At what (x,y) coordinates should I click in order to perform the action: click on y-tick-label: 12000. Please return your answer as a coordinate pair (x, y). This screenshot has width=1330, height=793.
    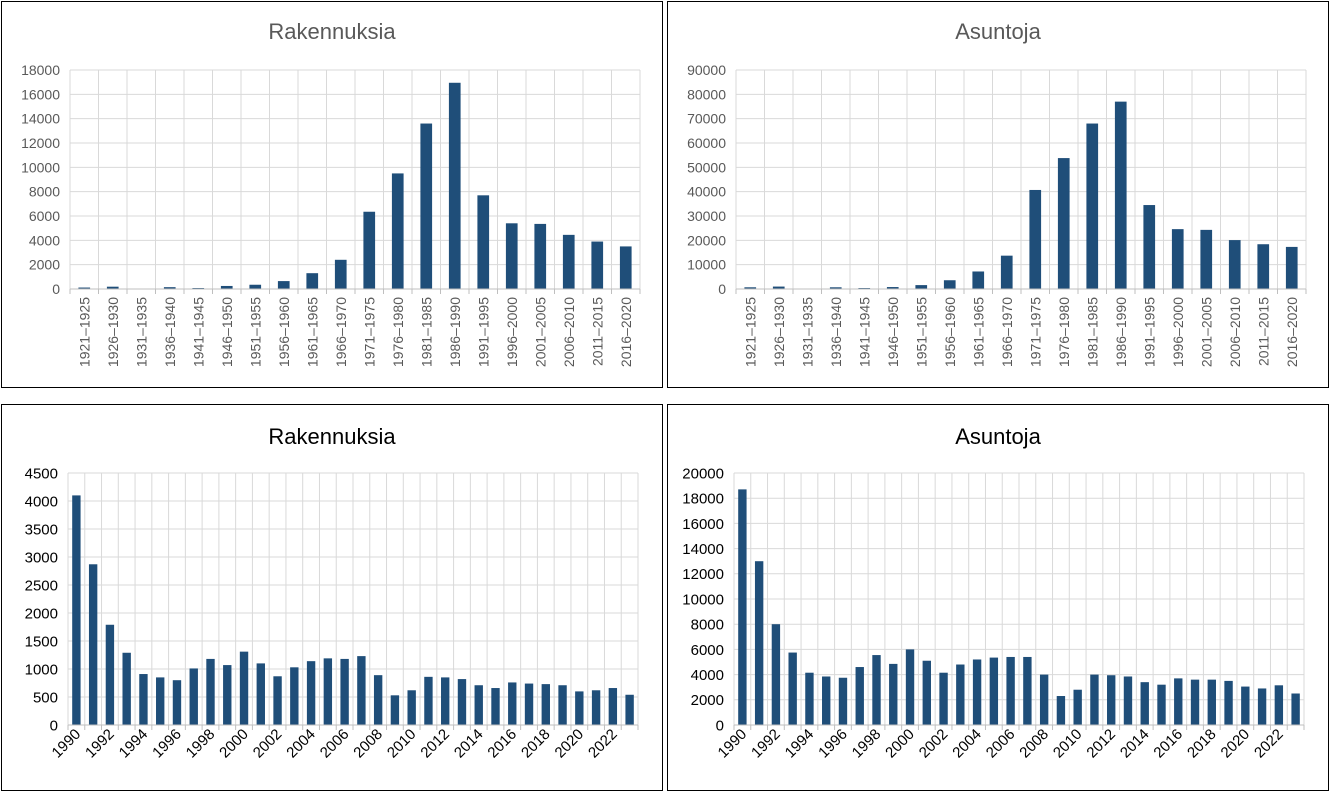
    Looking at the image, I should click on (40, 143).